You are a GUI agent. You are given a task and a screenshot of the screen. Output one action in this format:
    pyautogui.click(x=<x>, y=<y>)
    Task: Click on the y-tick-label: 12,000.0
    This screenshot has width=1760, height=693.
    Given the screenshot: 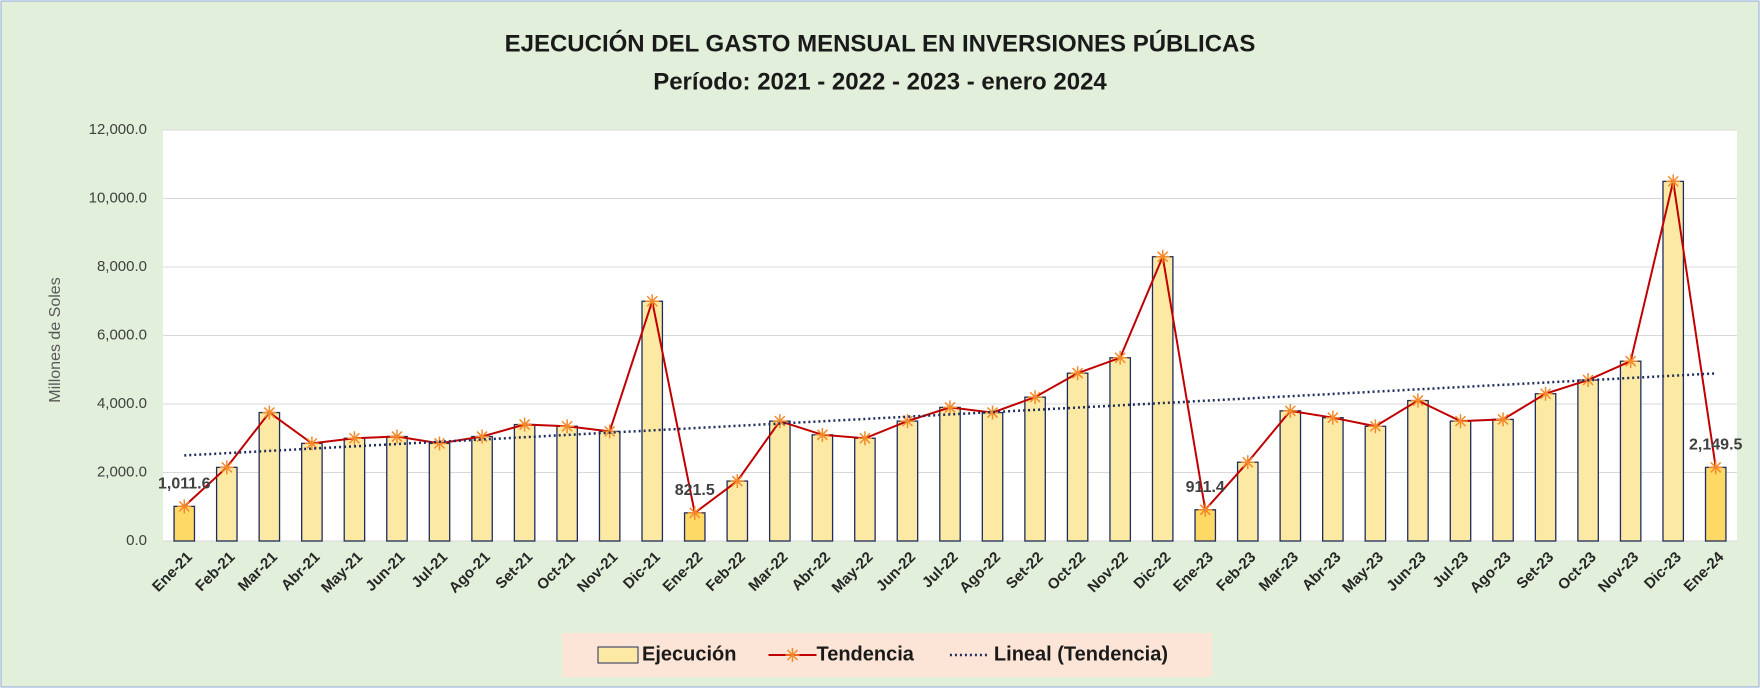 What is the action you would take?
    pyautogui.click(x=118, y=129)
    